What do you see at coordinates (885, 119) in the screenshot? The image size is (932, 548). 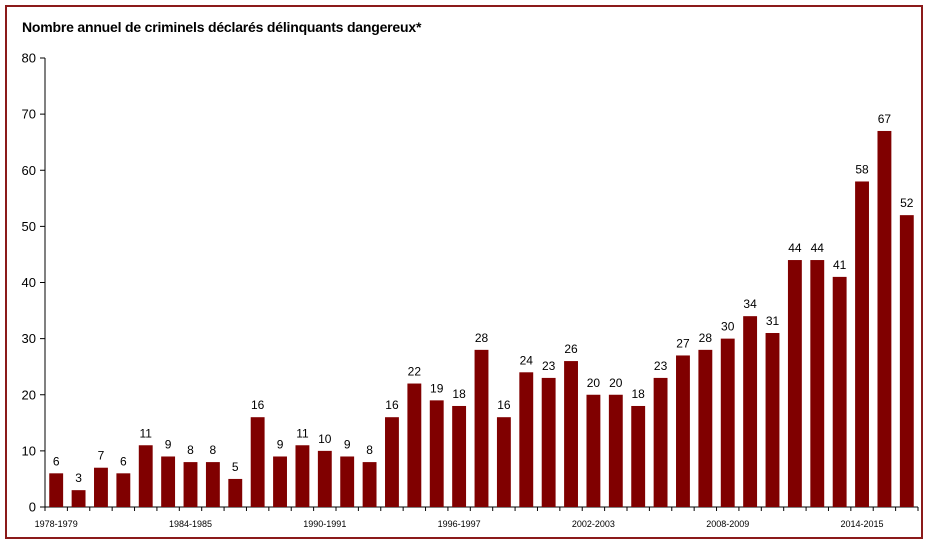 I see `data-label: 67` at bounding box center [885, 119].